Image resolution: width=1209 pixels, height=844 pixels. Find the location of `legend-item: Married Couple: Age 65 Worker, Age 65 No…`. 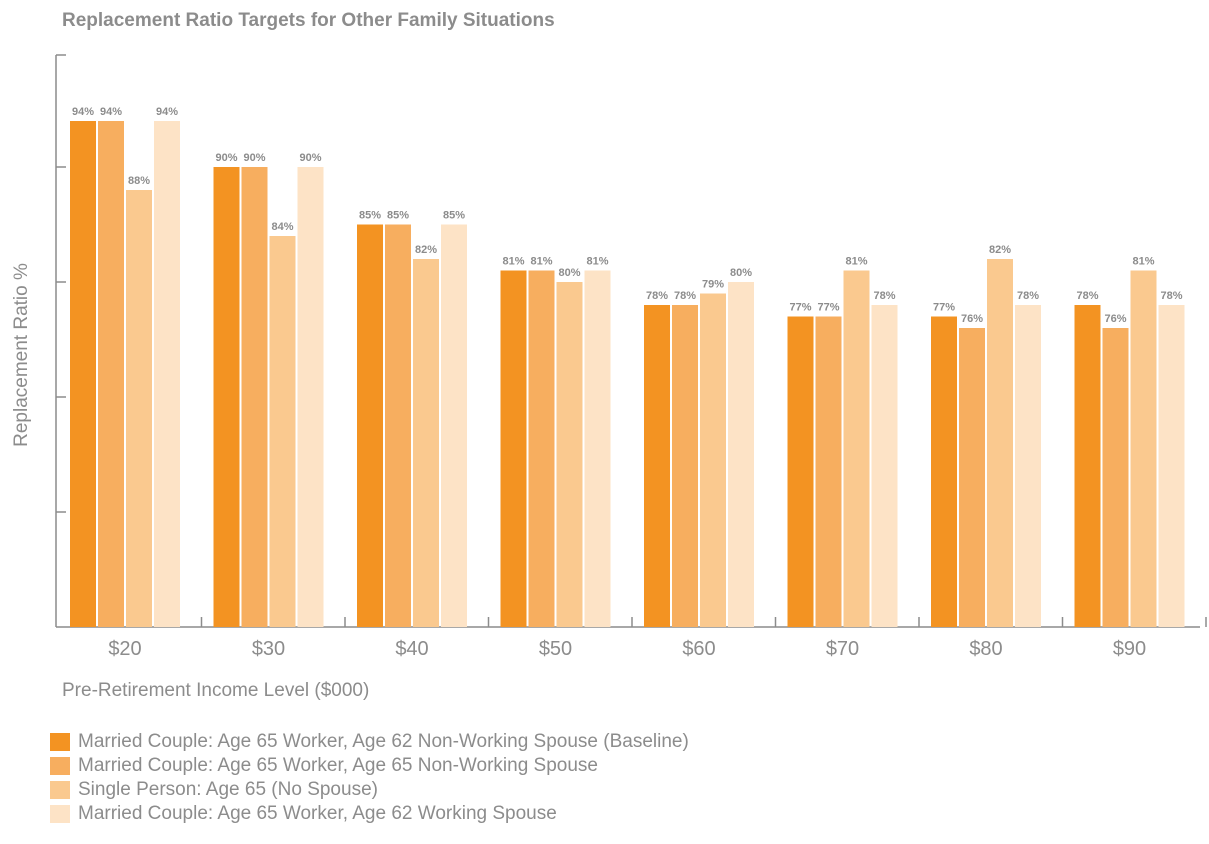

legend-item: Married Couple: Age 65 Worker, Age 65 No… is located at coordinates (369, 766).